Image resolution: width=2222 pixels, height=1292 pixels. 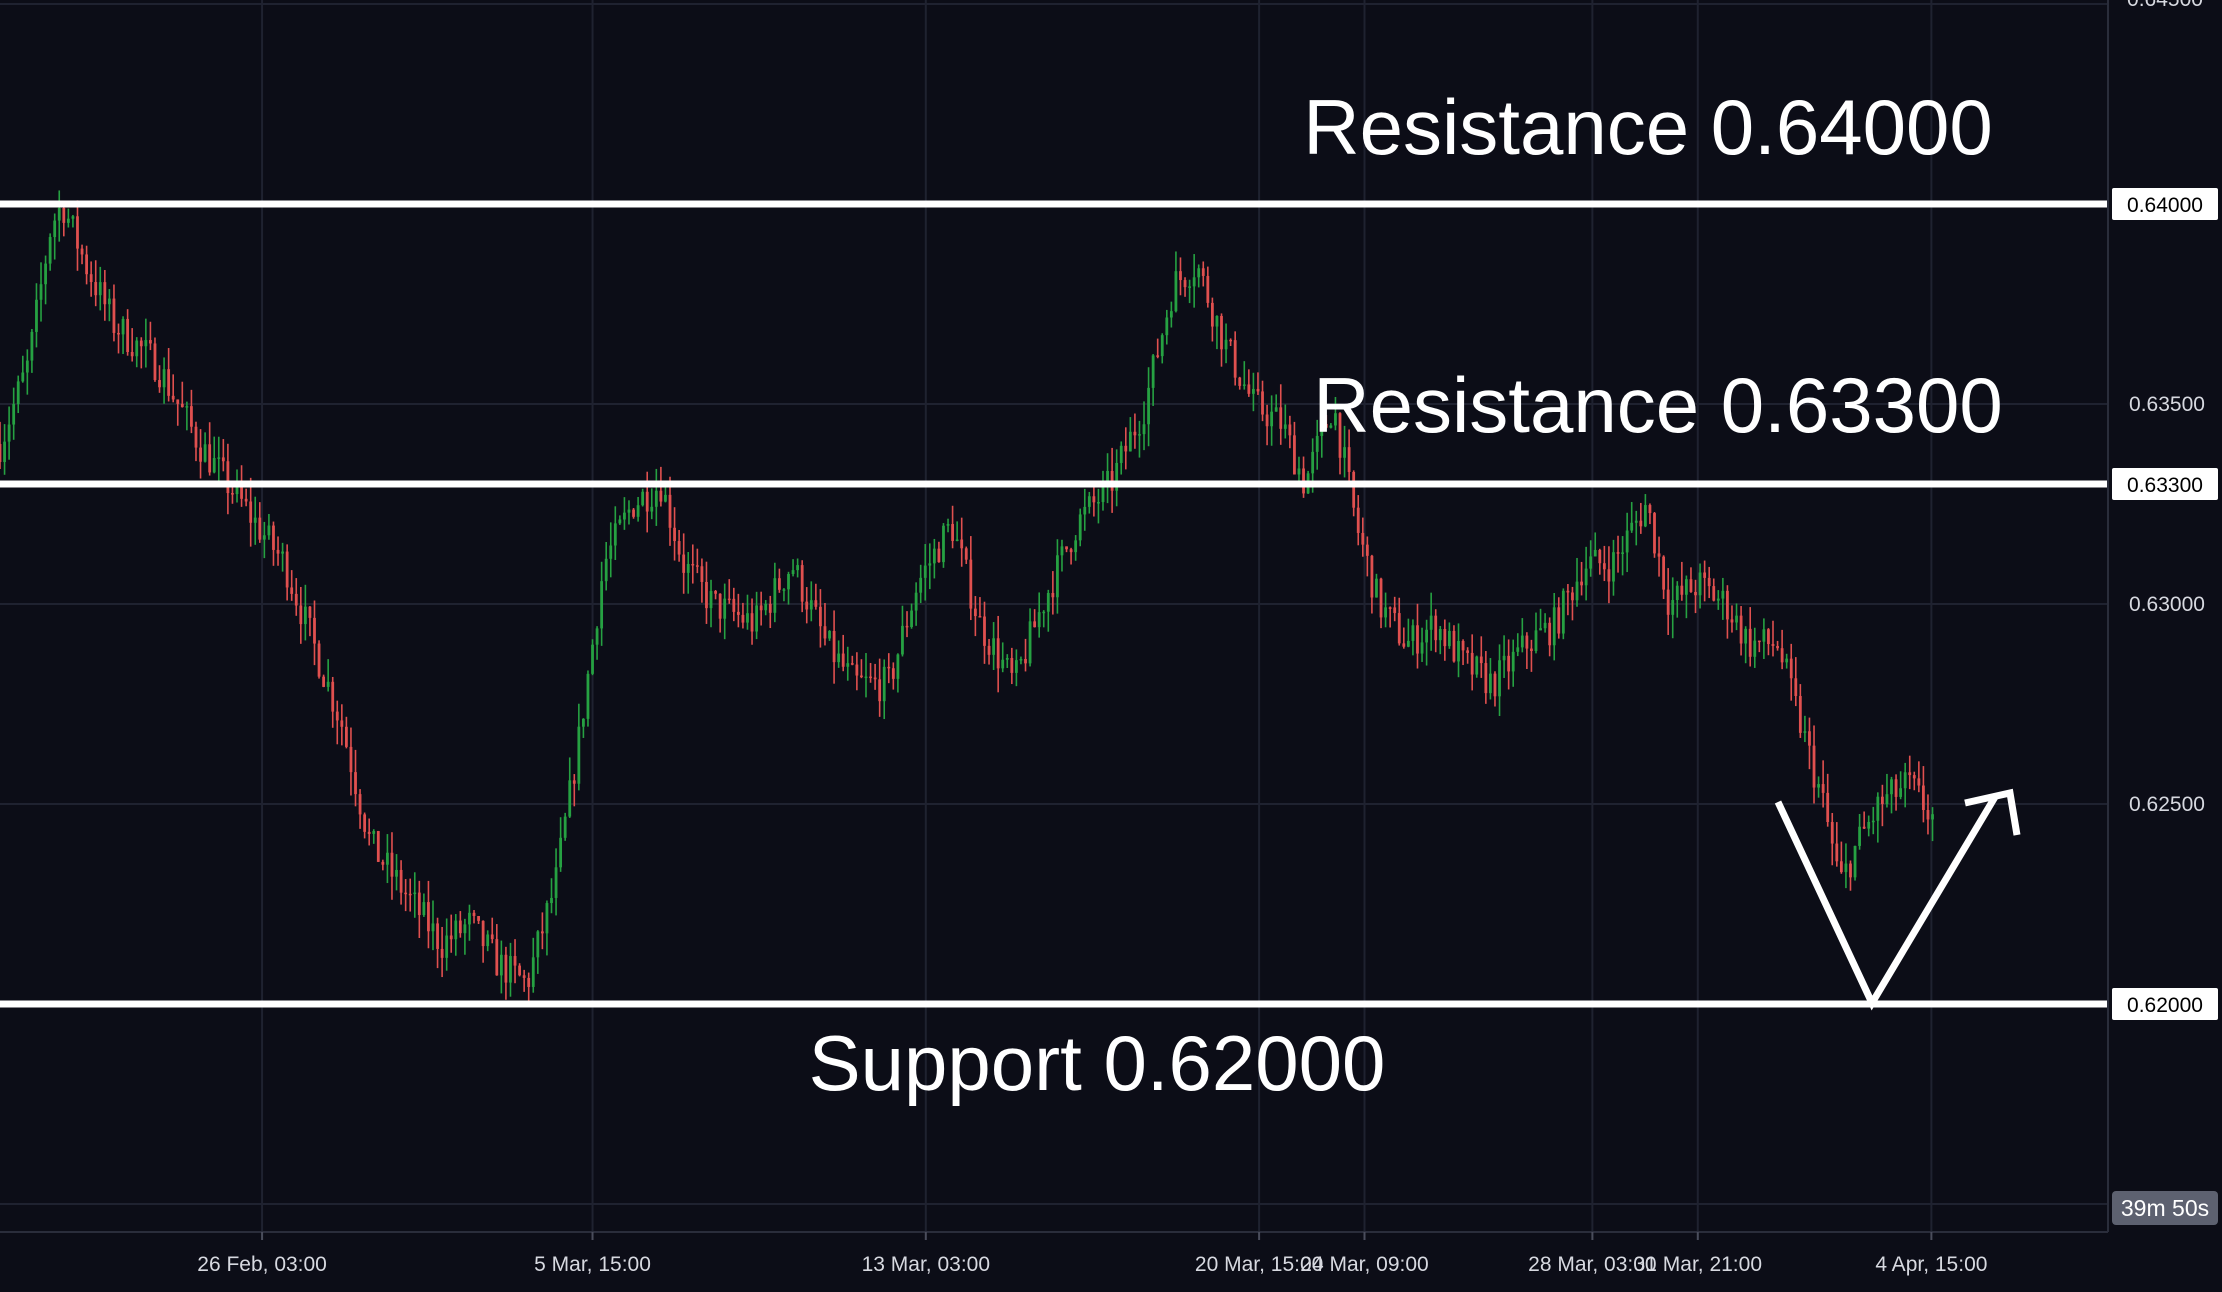 What do you see at coordinates (2165, 5) in the screenshot?
I see `price-tick-label: 0.64500` at bounding box center [2165, 5].